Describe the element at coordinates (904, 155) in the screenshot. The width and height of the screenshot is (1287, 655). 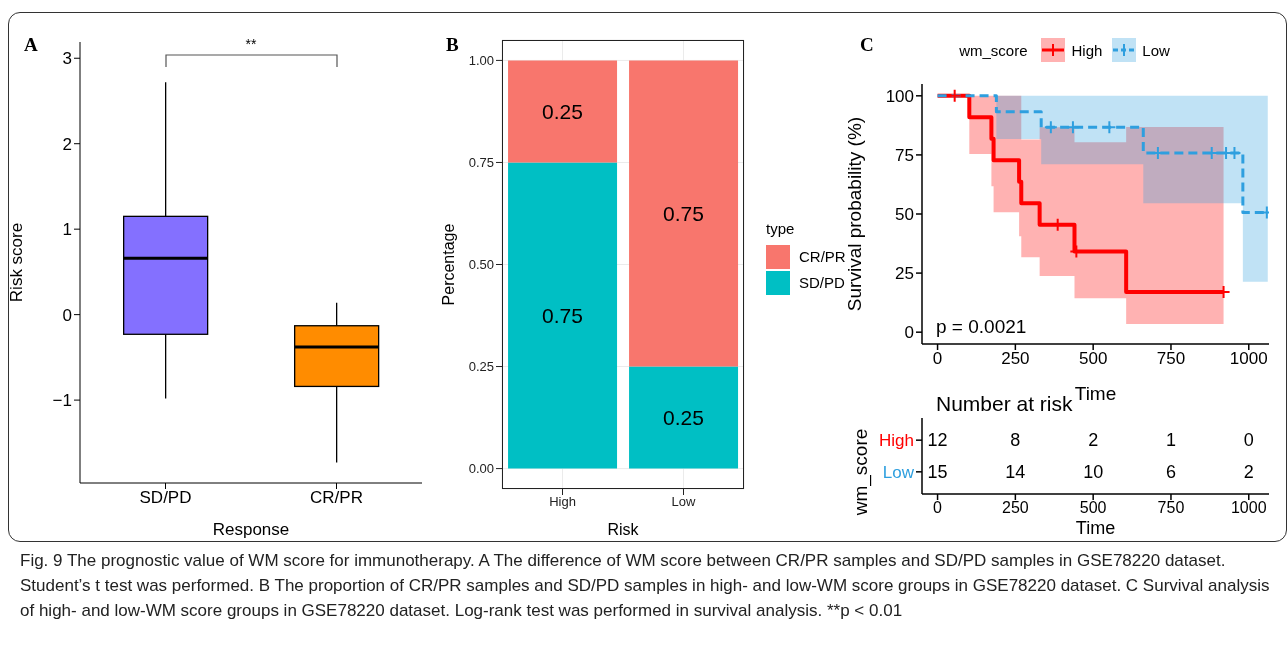
I see `y-tick-label: 75` at that location.